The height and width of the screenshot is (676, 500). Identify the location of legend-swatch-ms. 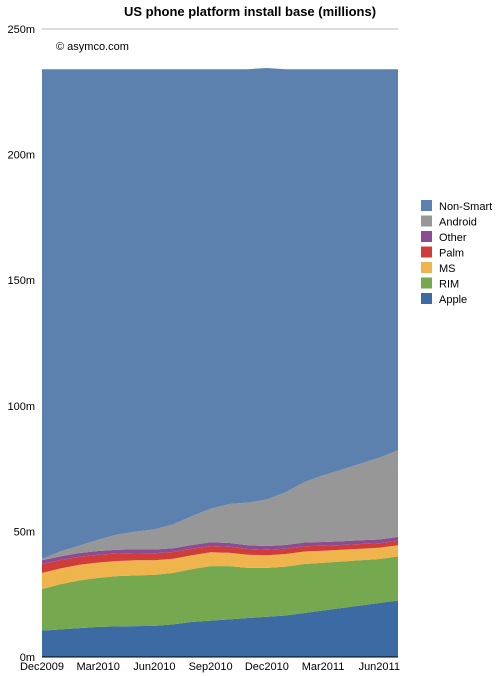
(426, 267).